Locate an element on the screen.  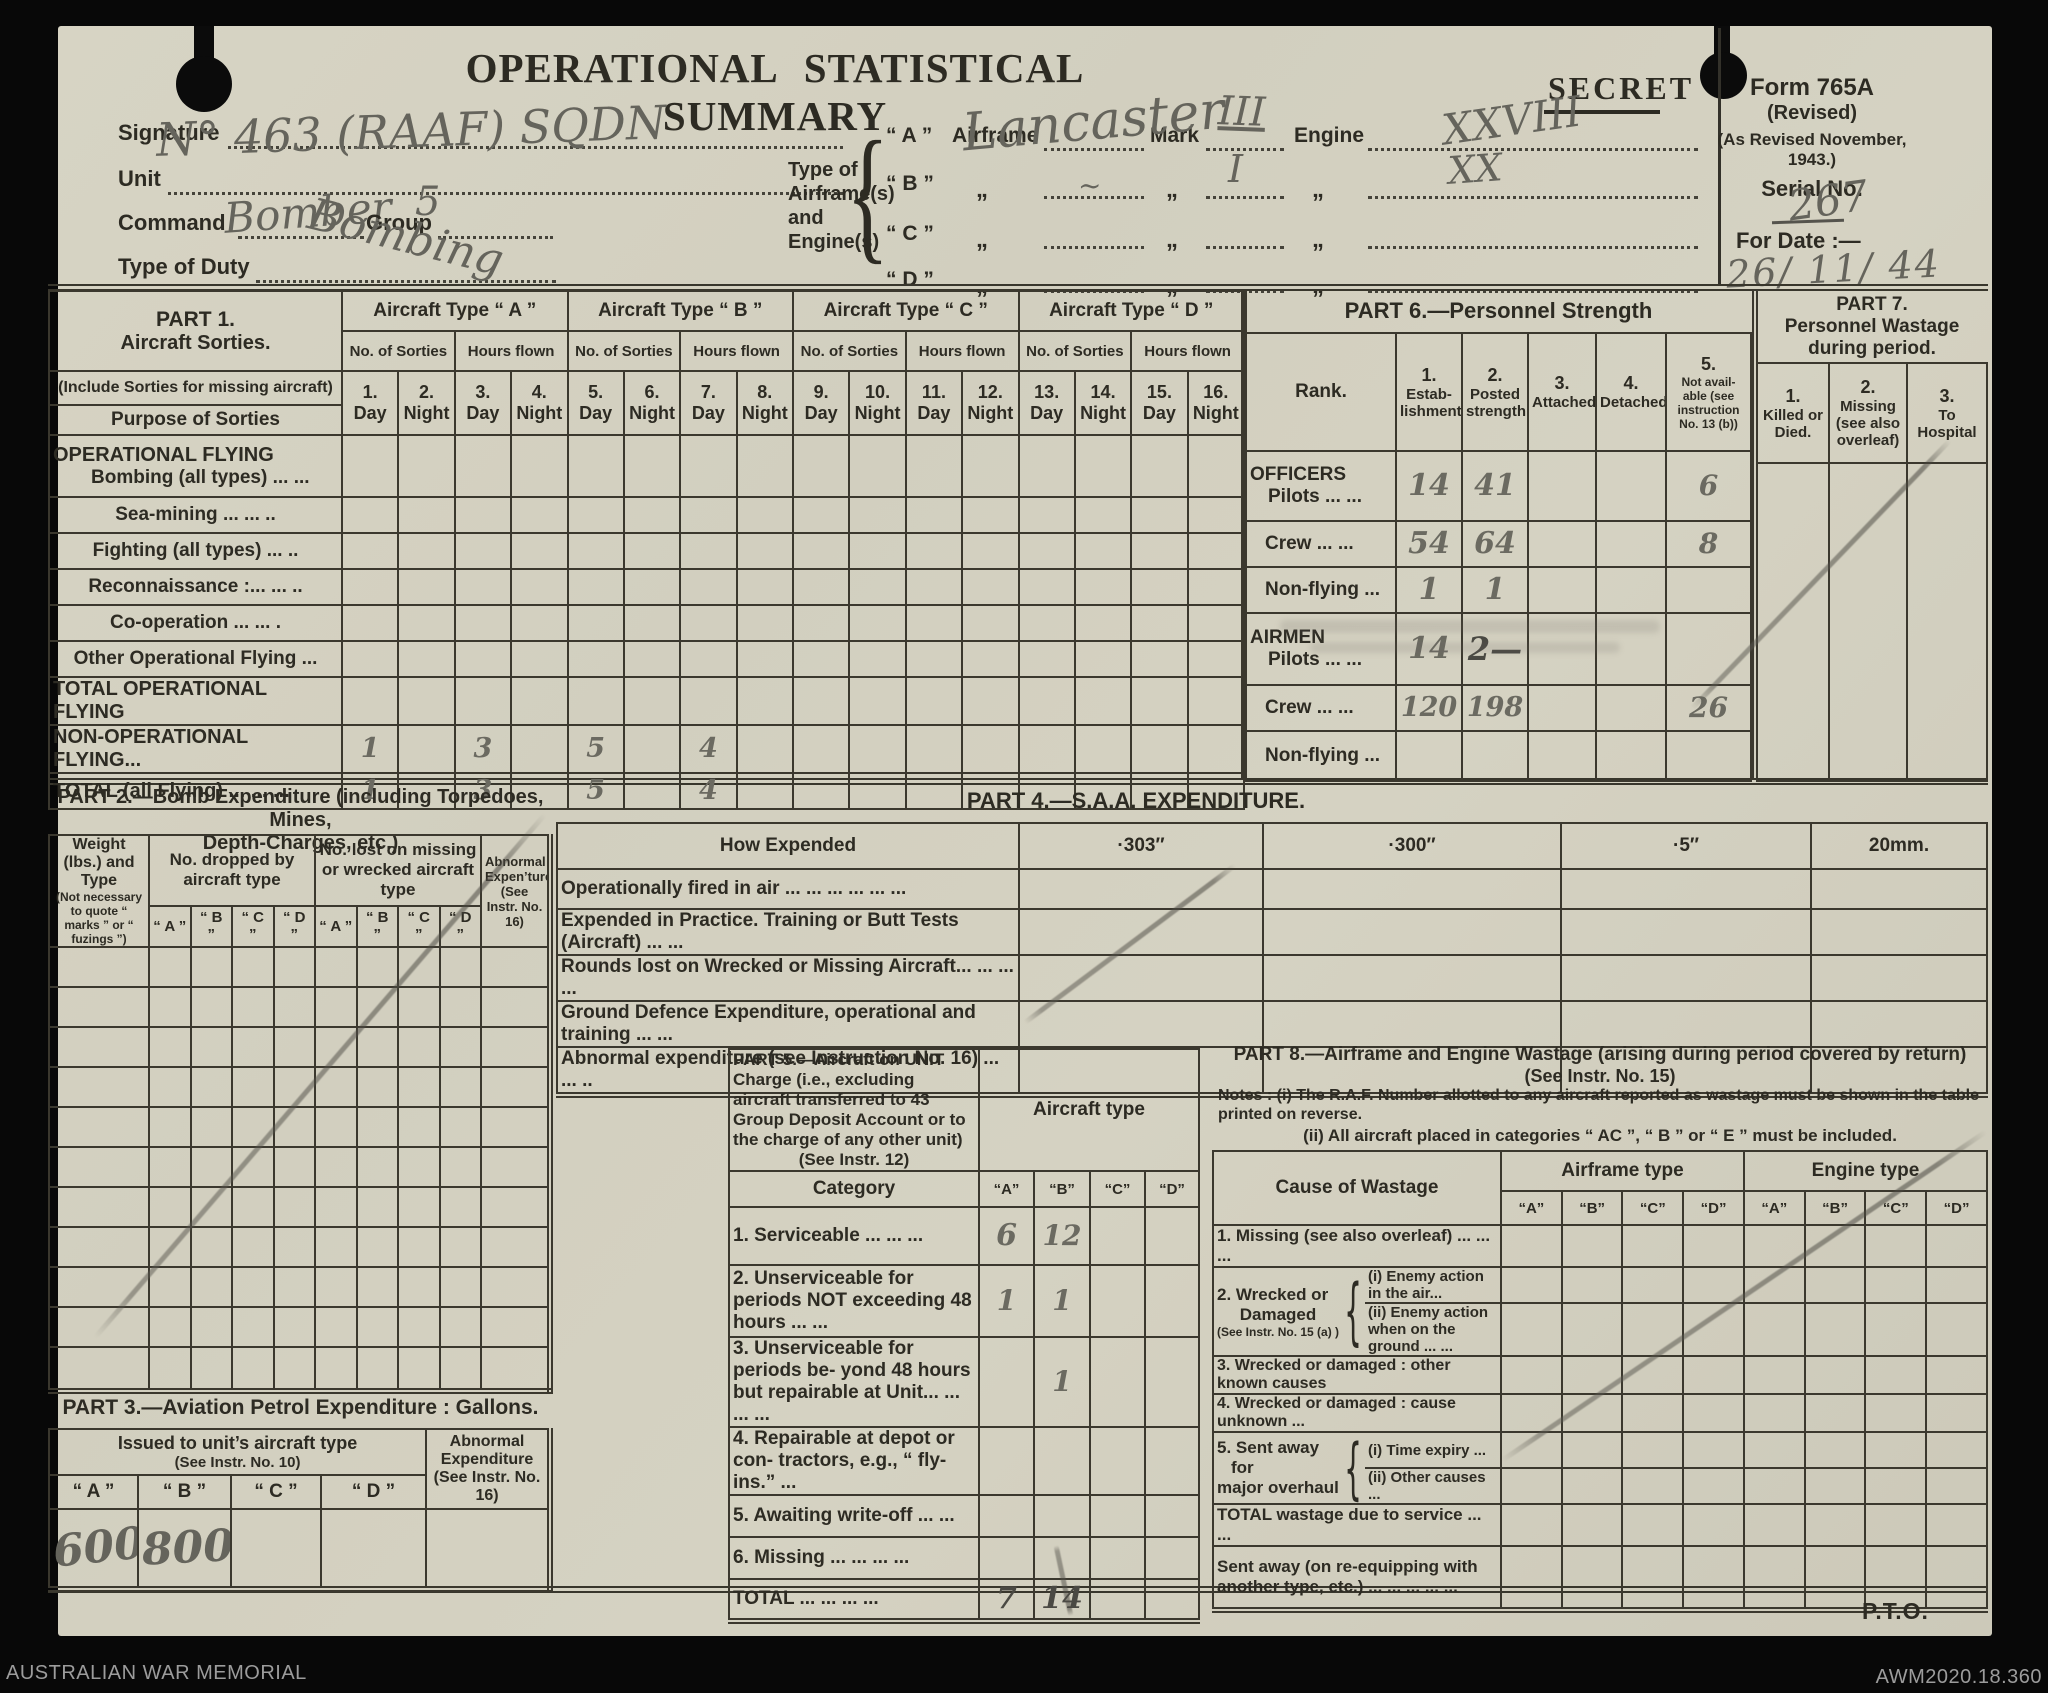
handwritten-value: 4 is located at coordinates (708, 790).